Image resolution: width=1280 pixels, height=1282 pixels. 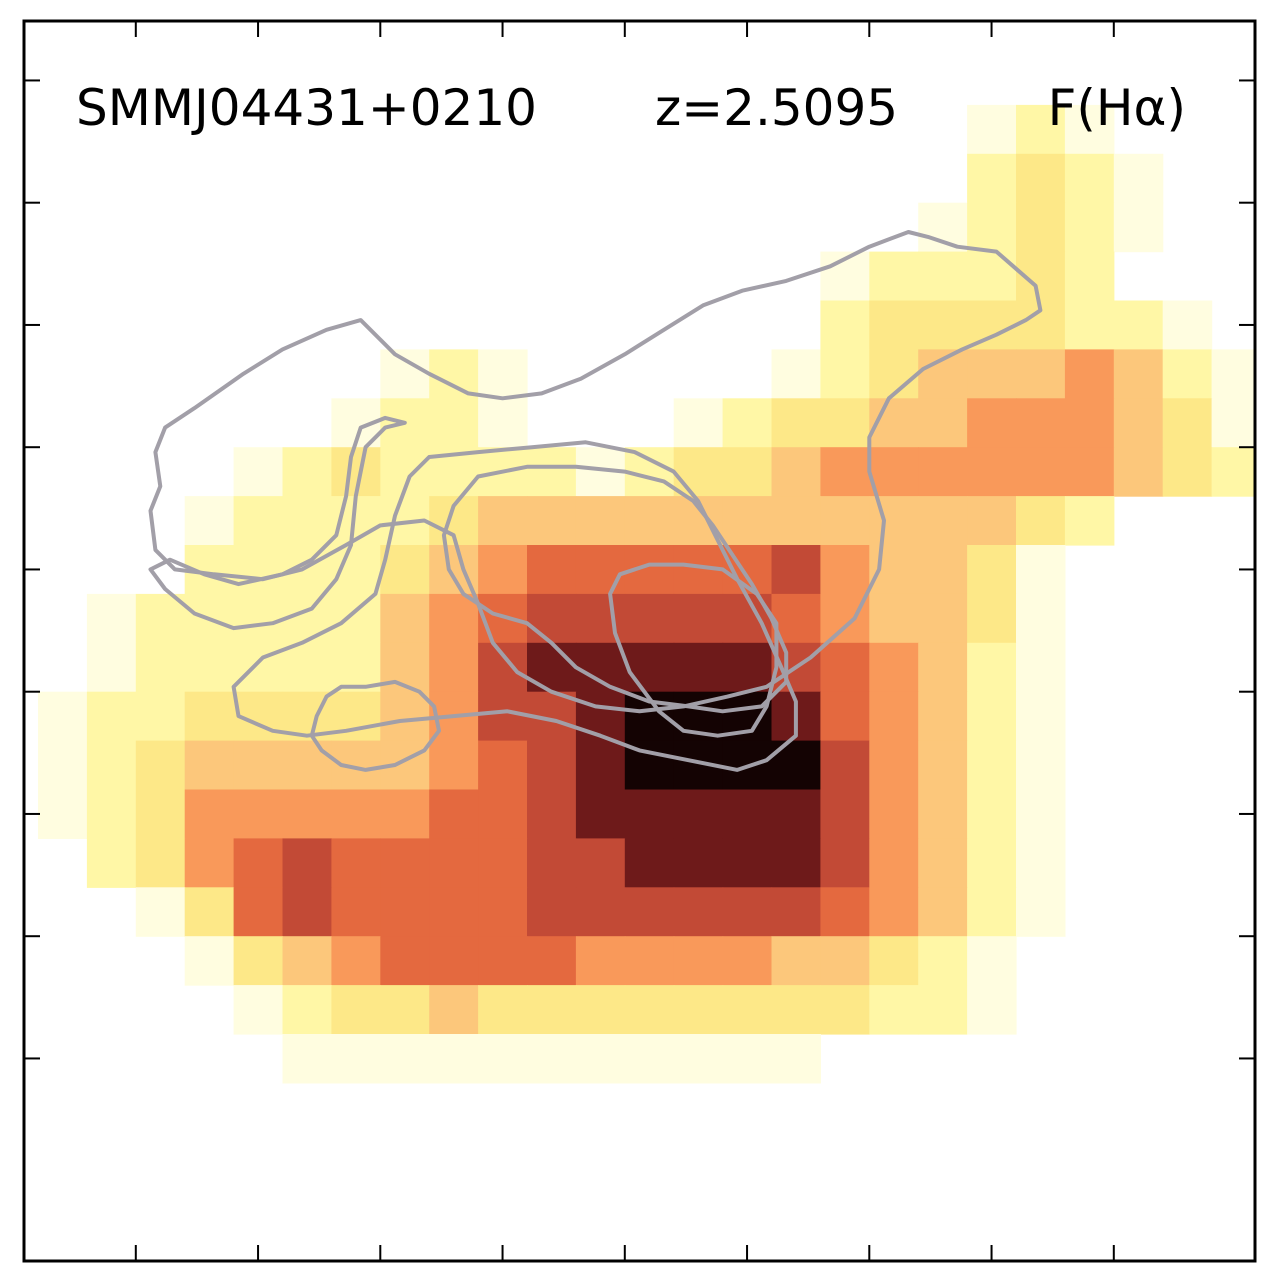 What do you see at coordinates (631, 108) in the screenshot?
I see `annotation-labels: SMMJ04431+0210 z=2.5095 F(Hα)` at bounding box center [631, 108].